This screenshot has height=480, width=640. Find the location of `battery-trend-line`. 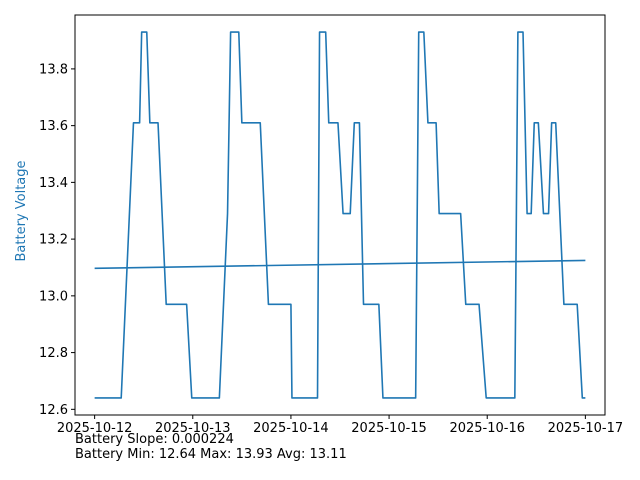

battery-trend-line is located at coordinates (340, 264).